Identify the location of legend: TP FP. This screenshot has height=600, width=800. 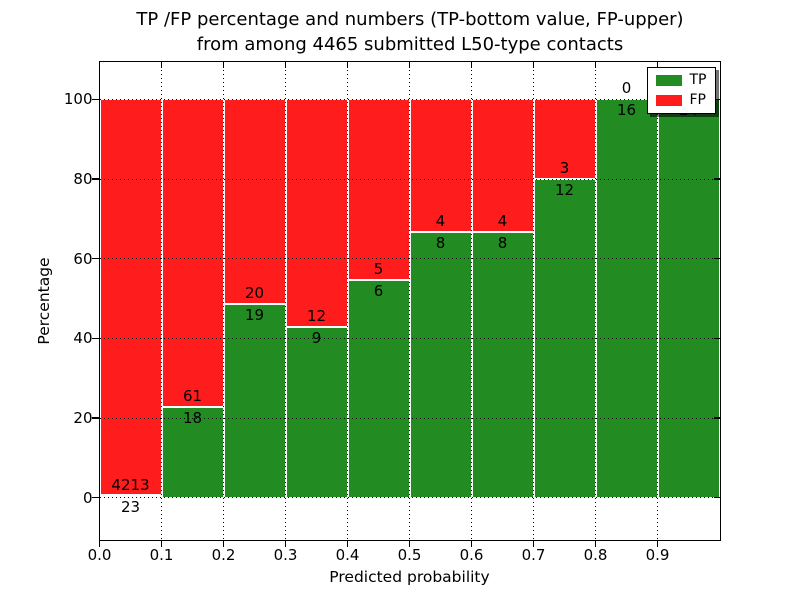
(681, 90).